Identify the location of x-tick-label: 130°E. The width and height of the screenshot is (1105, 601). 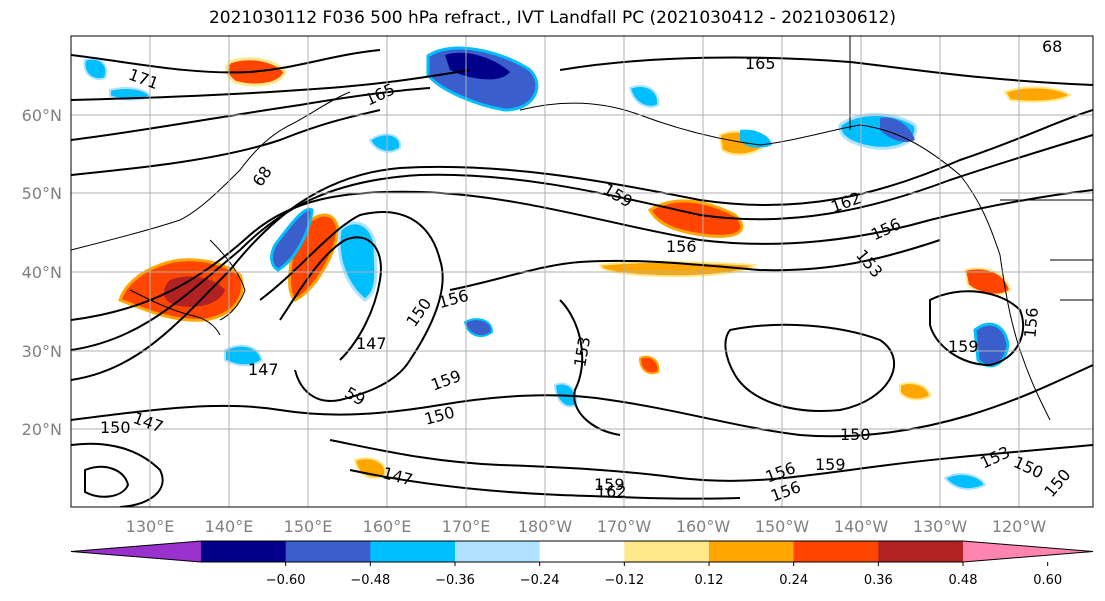
(150, 526).